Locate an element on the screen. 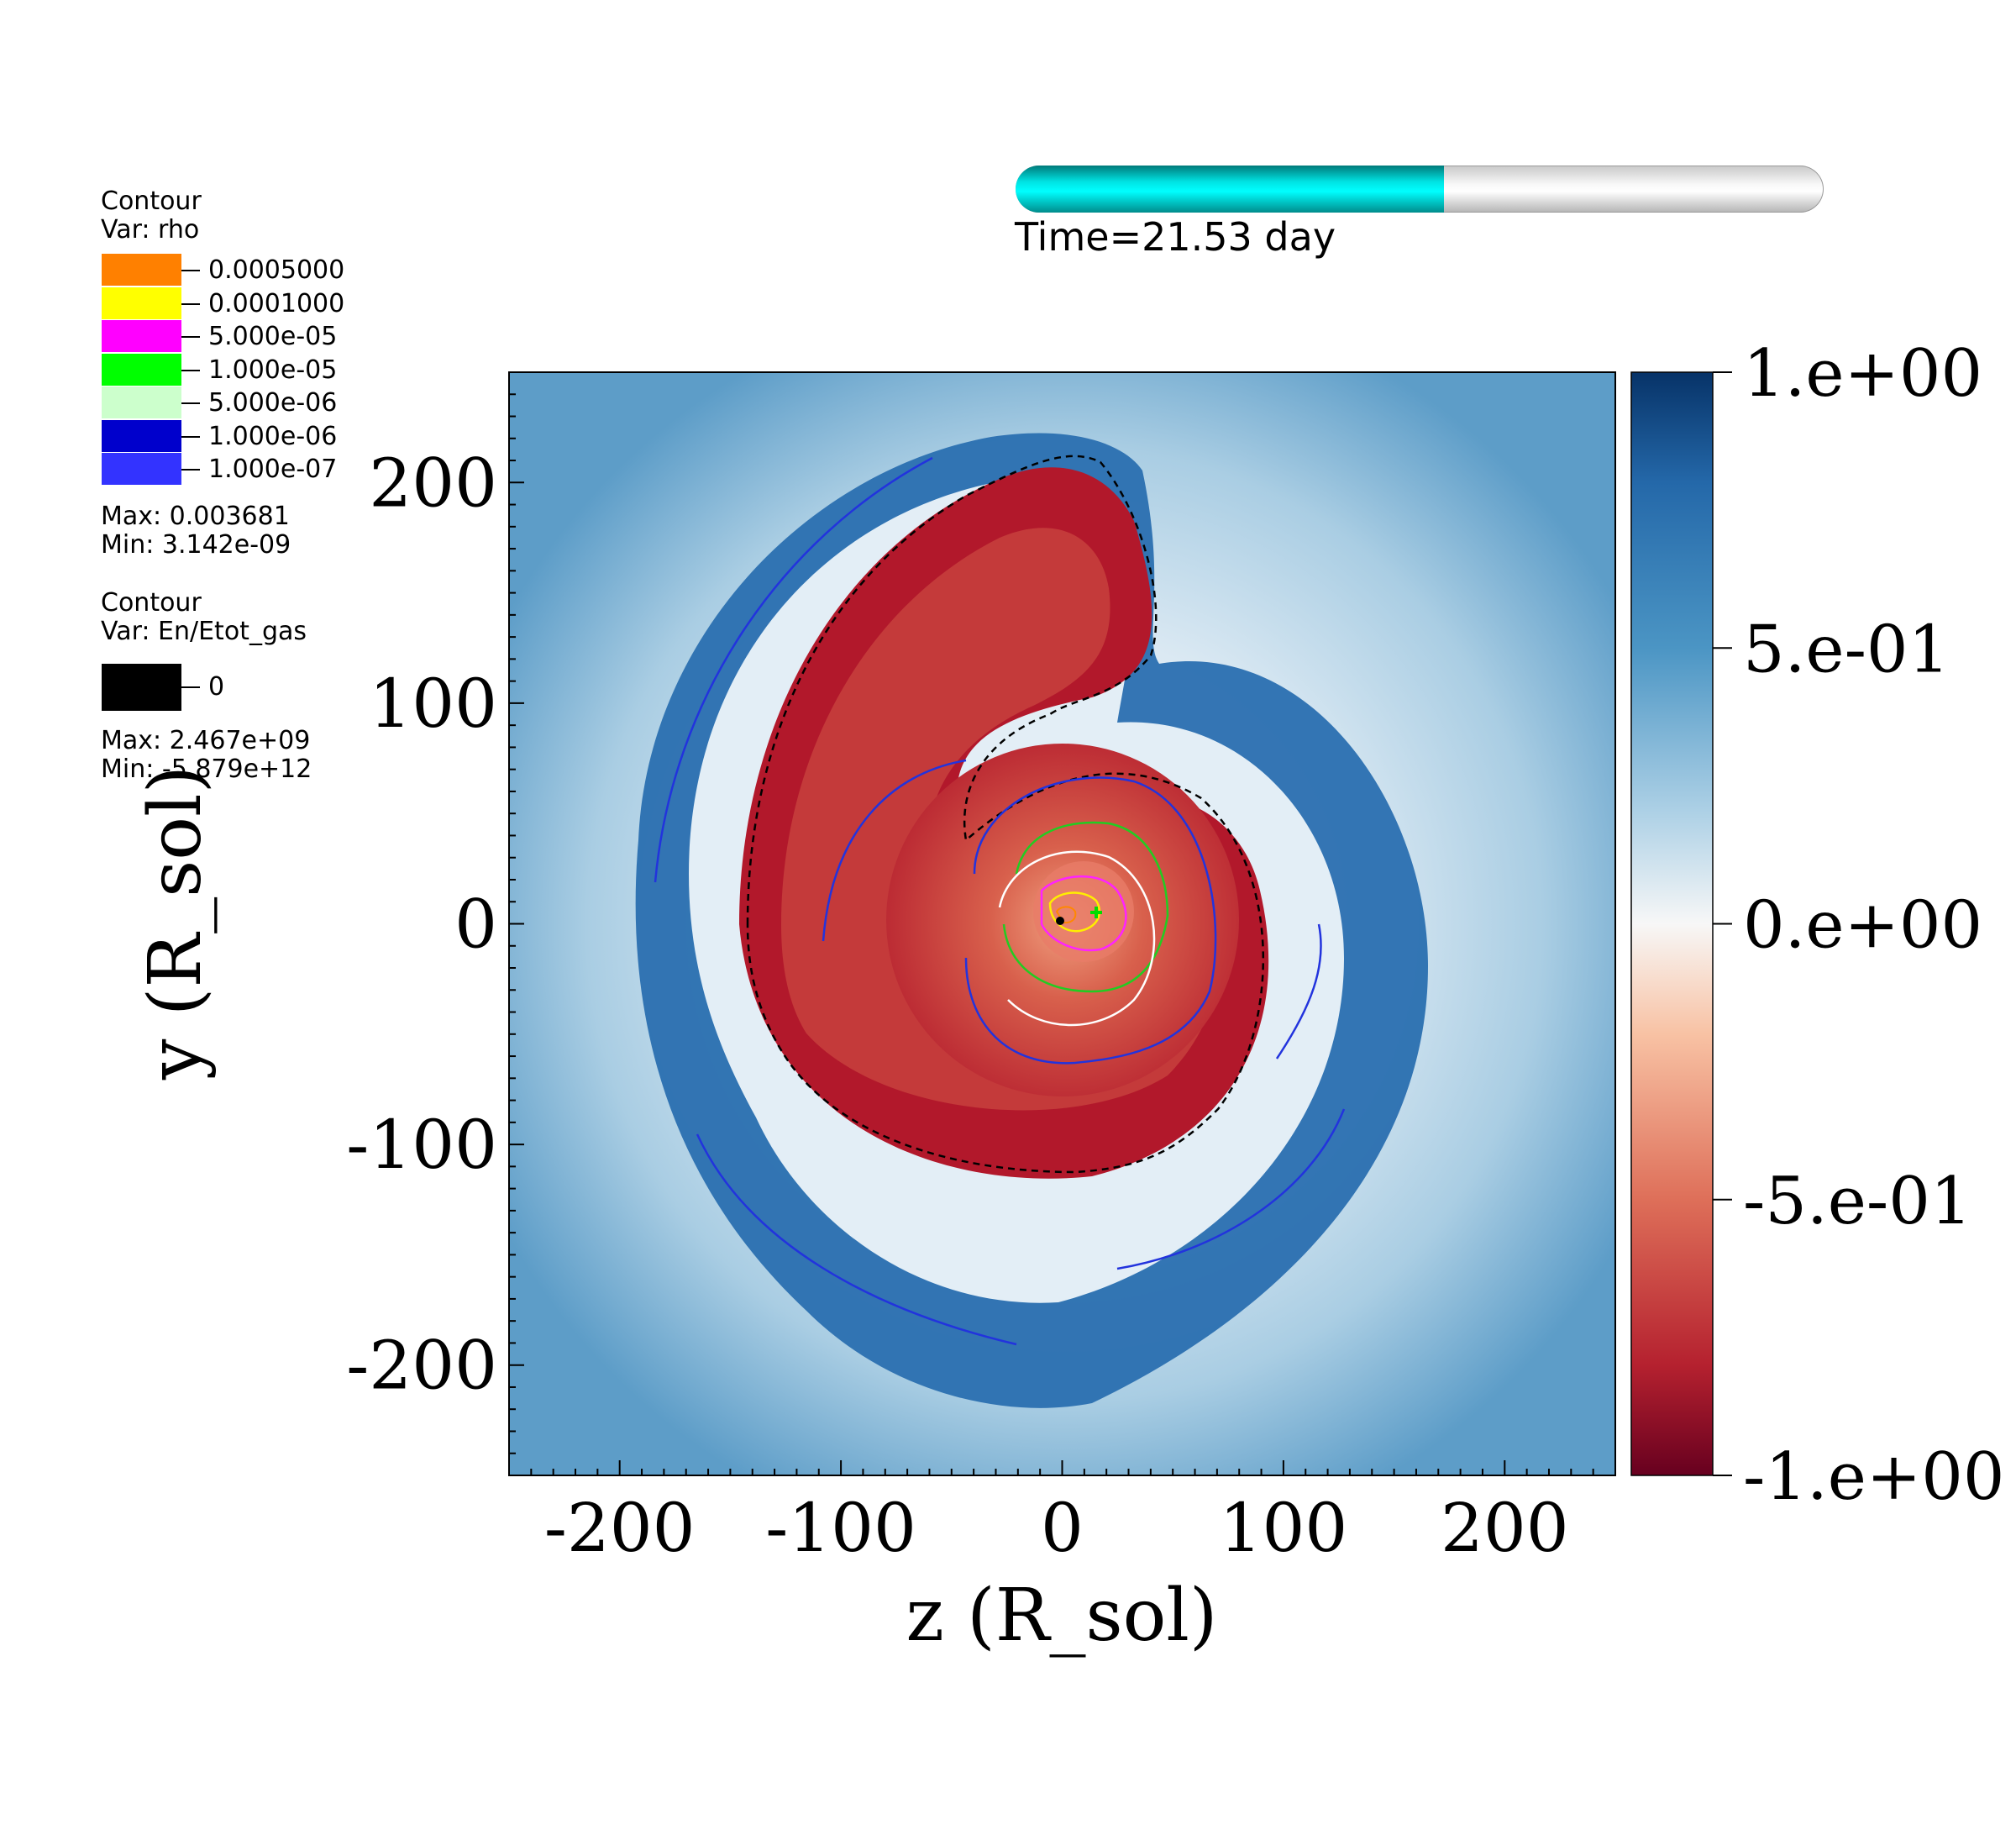  rho-legend-label: 0.0001000 is located at coordinates (276, 303).